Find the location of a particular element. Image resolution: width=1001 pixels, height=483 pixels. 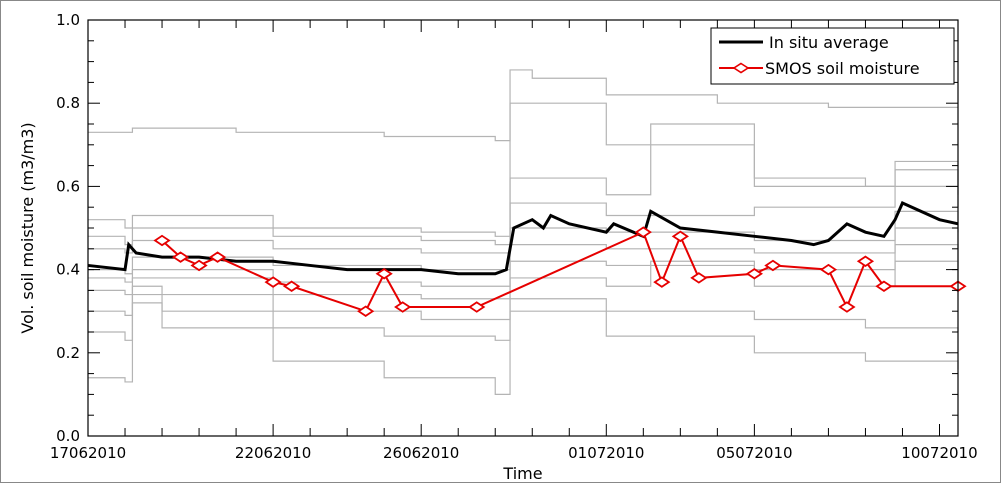

y-tick-label: 1.0 is located at coordinates (68, 20).